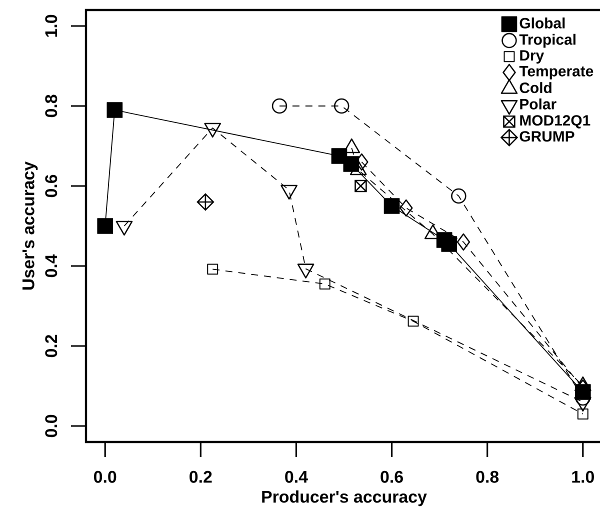 The width and height of the screenshot is (600, 524). What do you see at coordinates (547, 136) in the screenshot?
I see `legend-label: GRUMP` at bounding box center [547, 136].